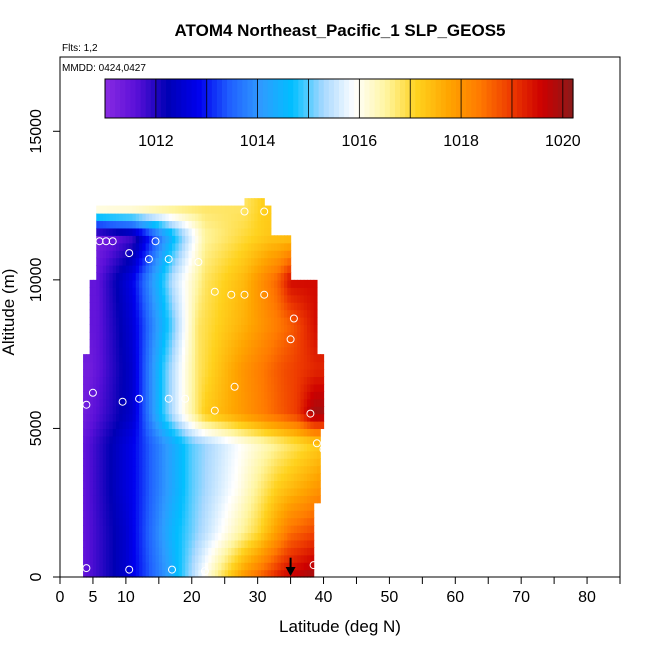 Image resolution: width=650 pixels, height=650 pixels. I want to click on y-tick-label: 10000, so click(36, 280).